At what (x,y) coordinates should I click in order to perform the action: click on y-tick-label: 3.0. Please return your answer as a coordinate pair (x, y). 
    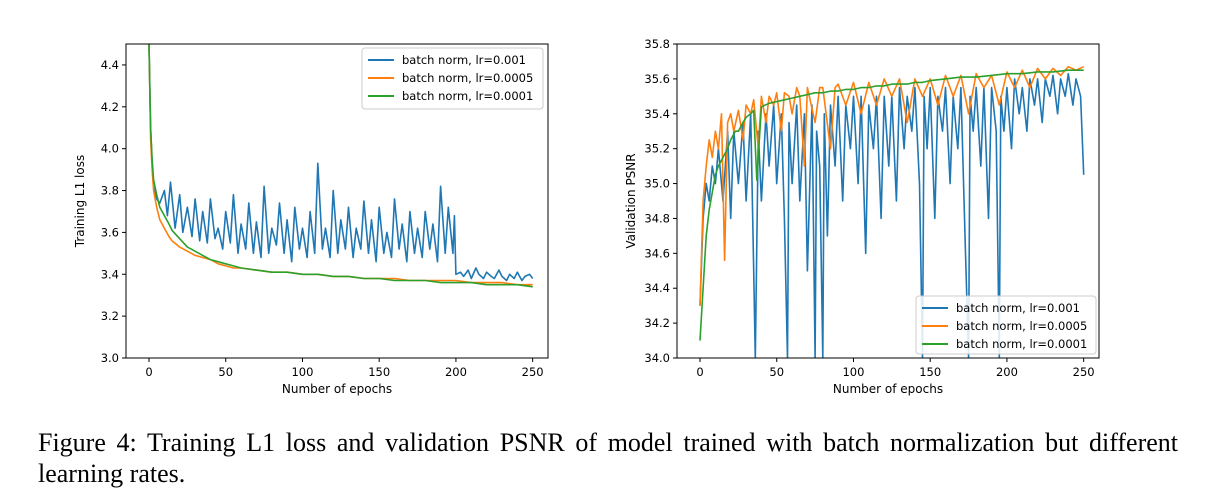
    Looking at the image, I should click on (110, 358).